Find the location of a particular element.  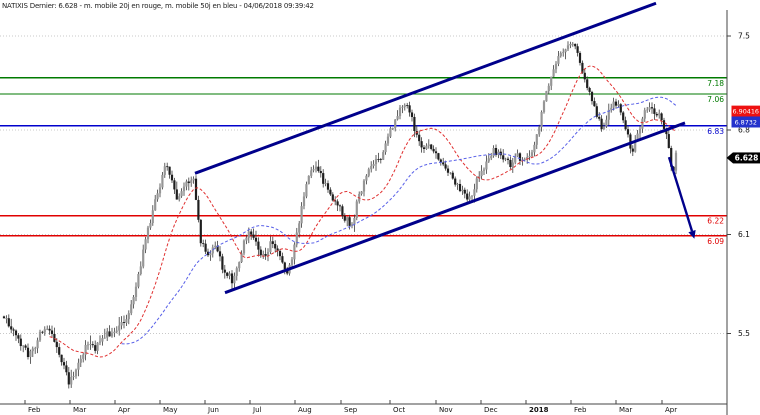

price-badge-text: 6.90416 is located at coordinates (746, 112).